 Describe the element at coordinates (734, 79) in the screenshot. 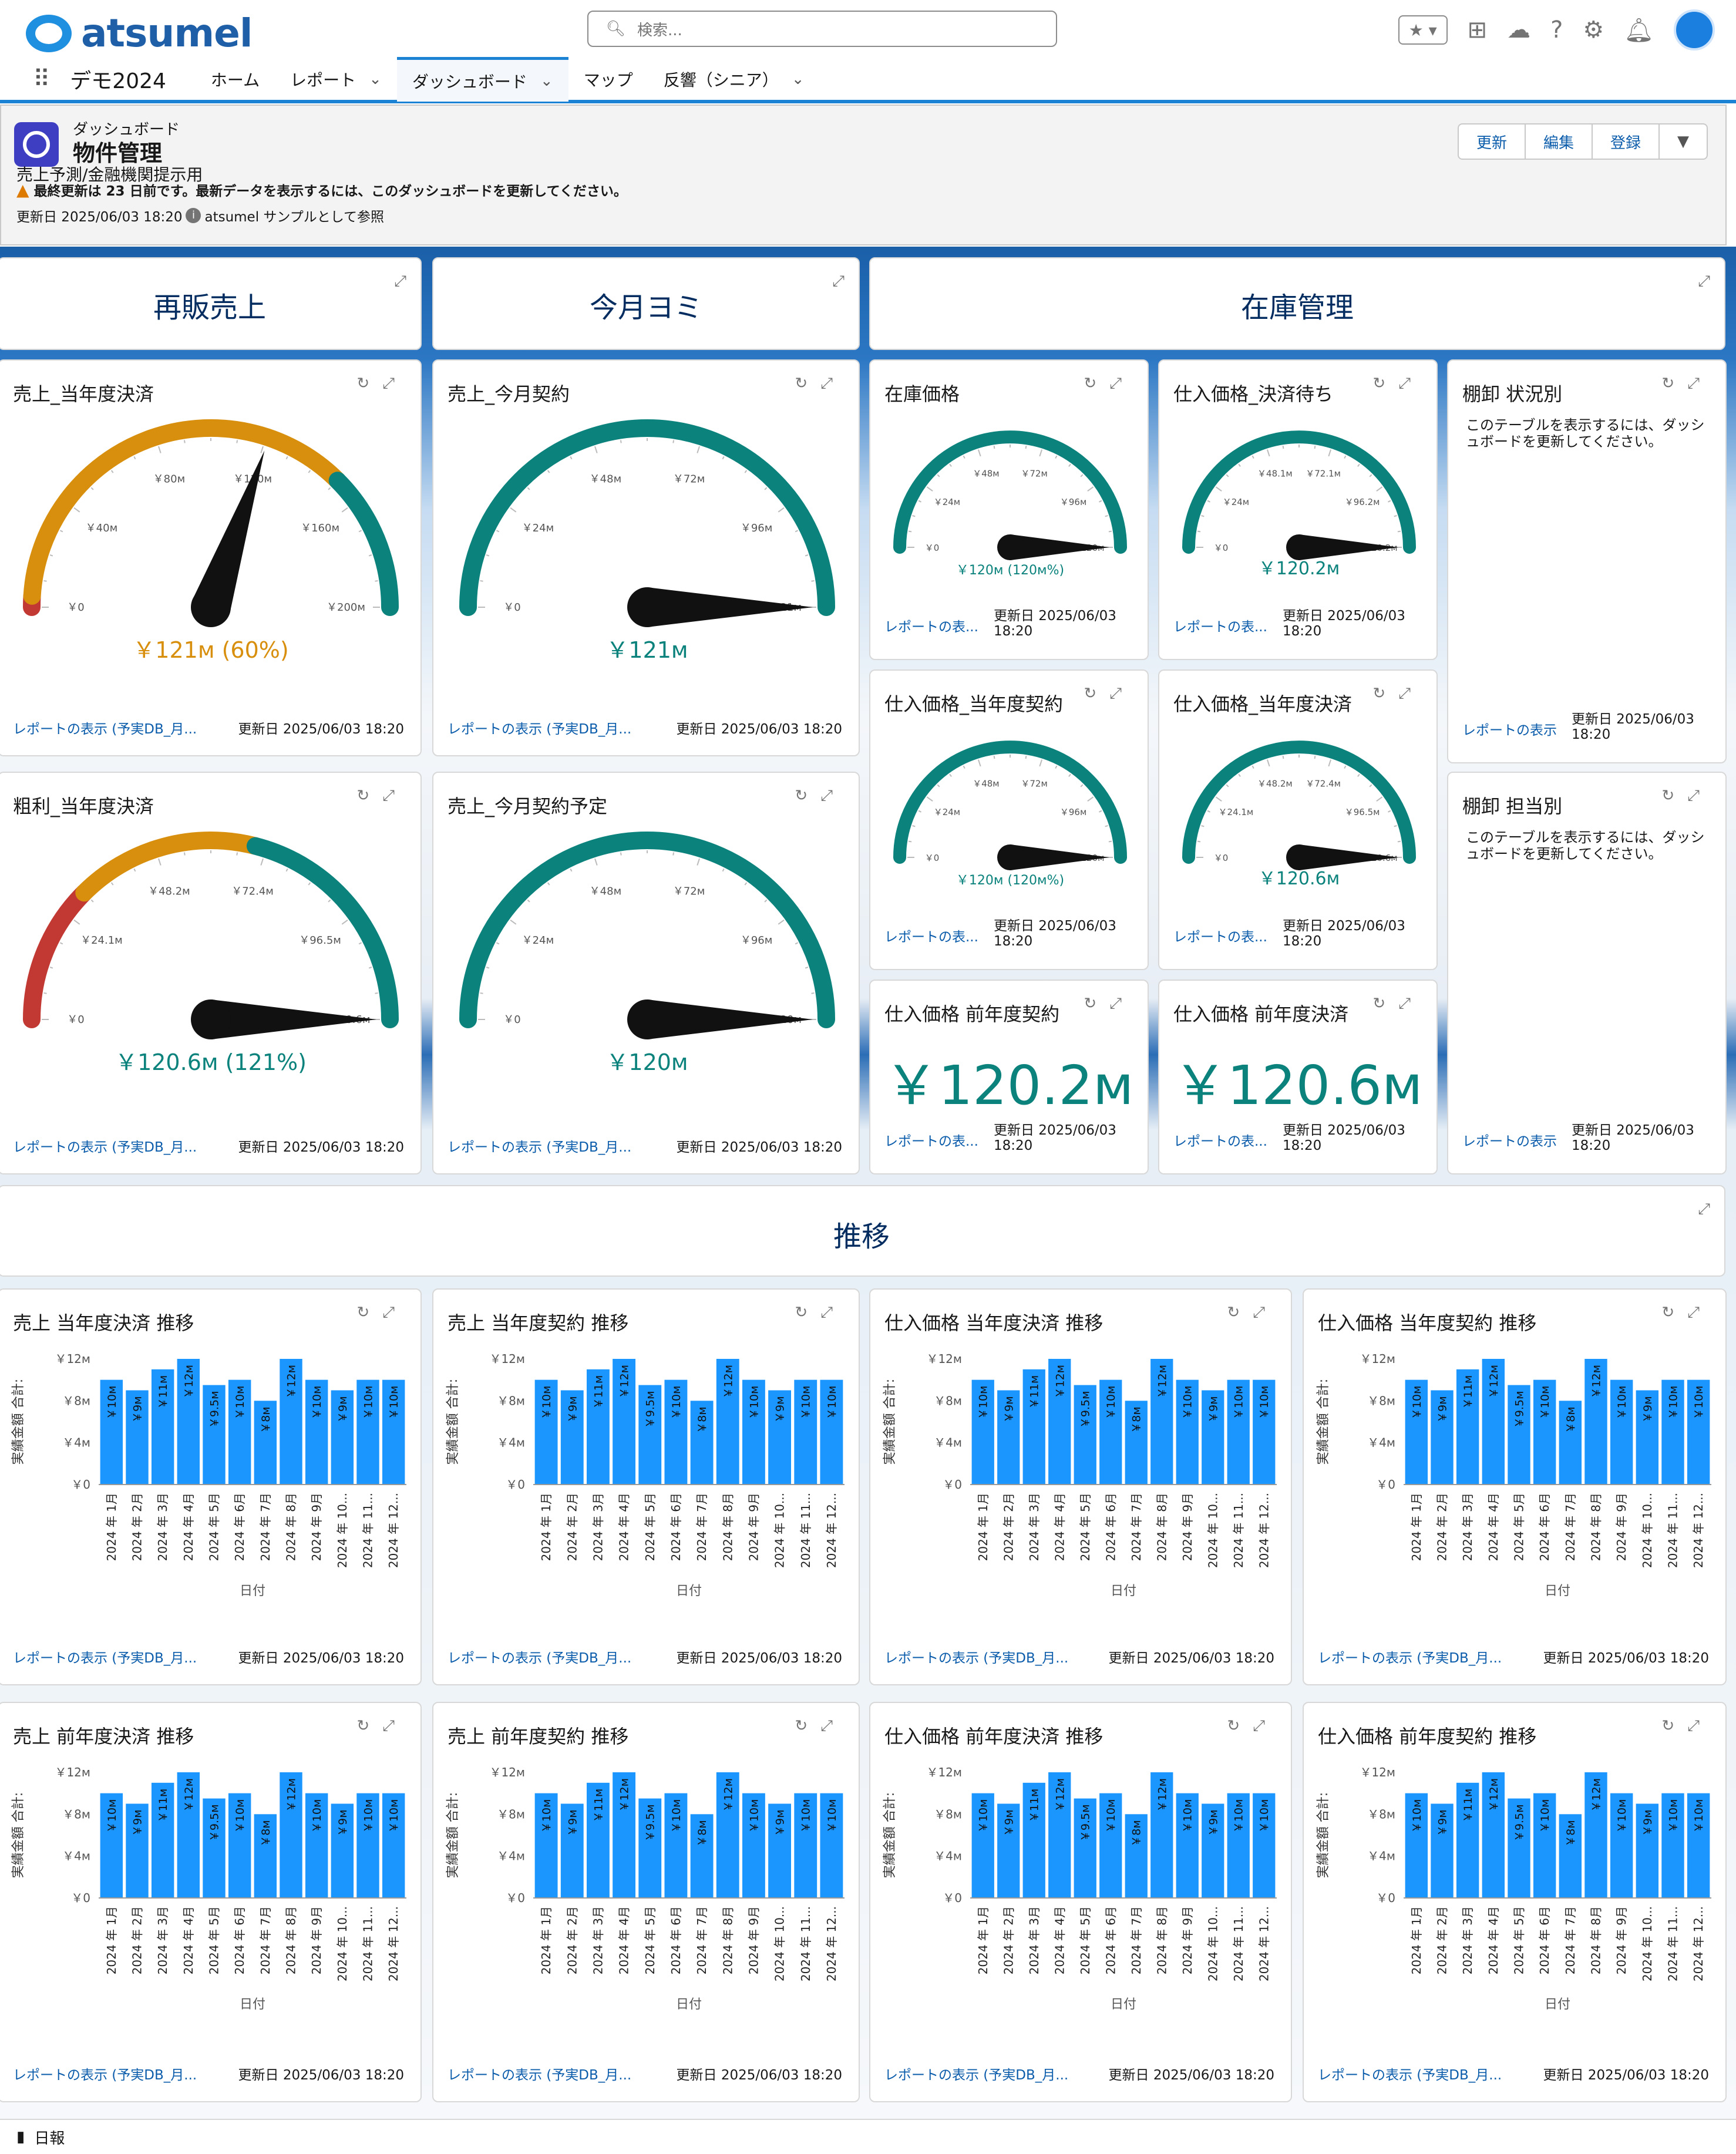

I see `tab-response-senior: 反響（シニア） ⌄` at that location.